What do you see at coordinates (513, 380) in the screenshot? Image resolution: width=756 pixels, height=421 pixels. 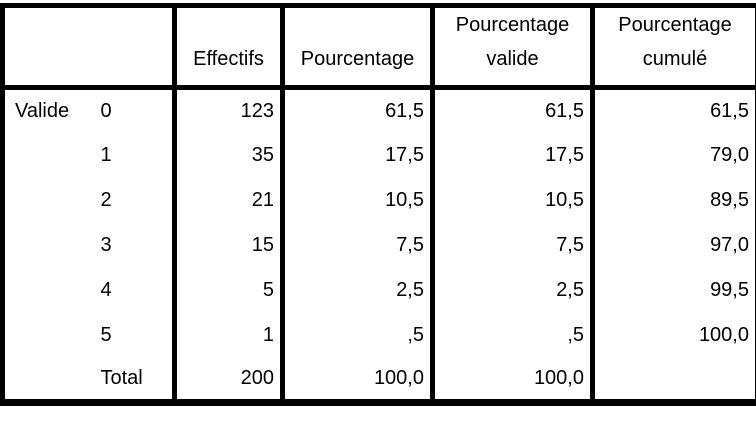 I see `cell-pourcentage-valide: 100,0` at bounding box center [513, 380].